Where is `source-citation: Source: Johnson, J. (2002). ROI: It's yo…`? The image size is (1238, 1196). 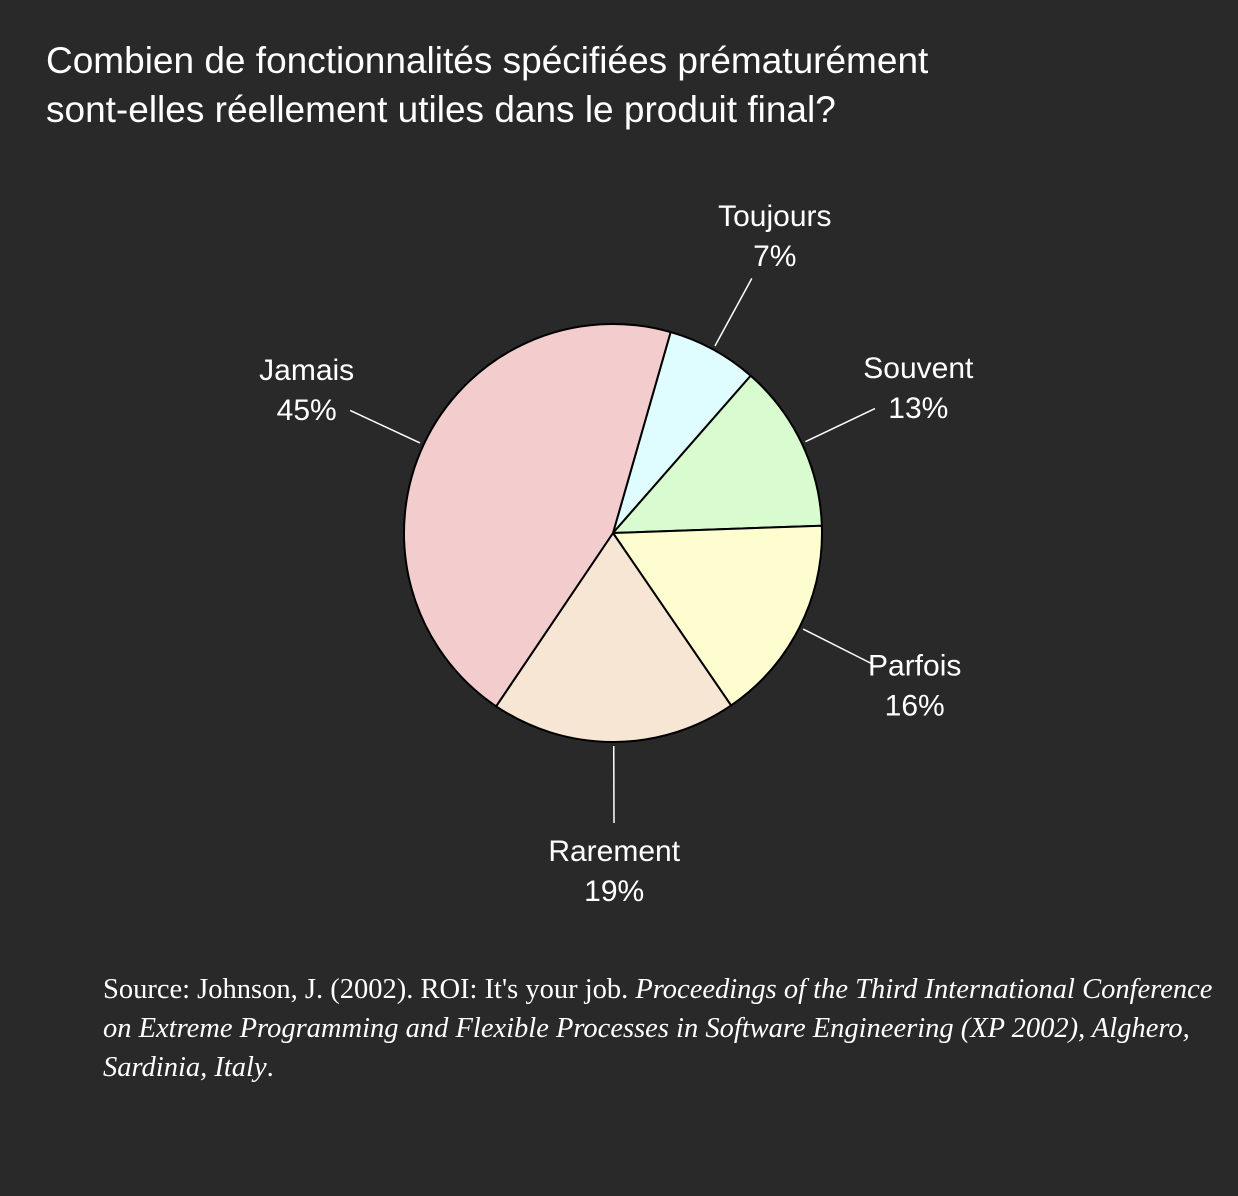
source-citation: Source: Johnson, J. (2002). ROI: It's yo… is located at coordinates (658, 1028).